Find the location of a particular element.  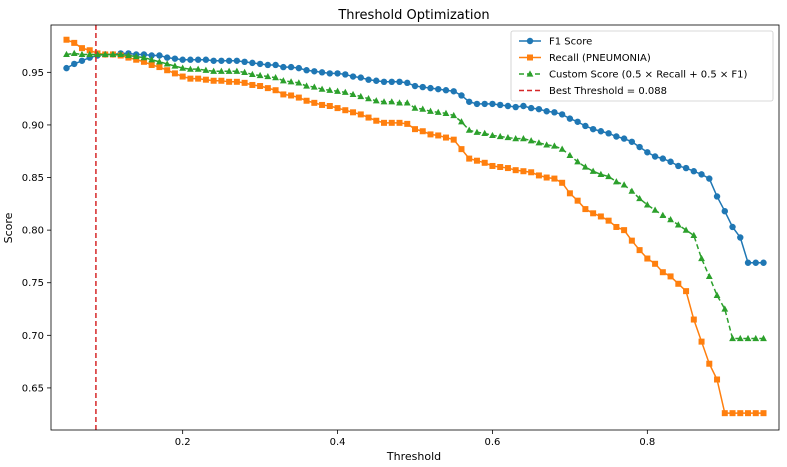

legend-label-best-threshold: Best Threshold = 0.088 is located at coordinates (608, 91).